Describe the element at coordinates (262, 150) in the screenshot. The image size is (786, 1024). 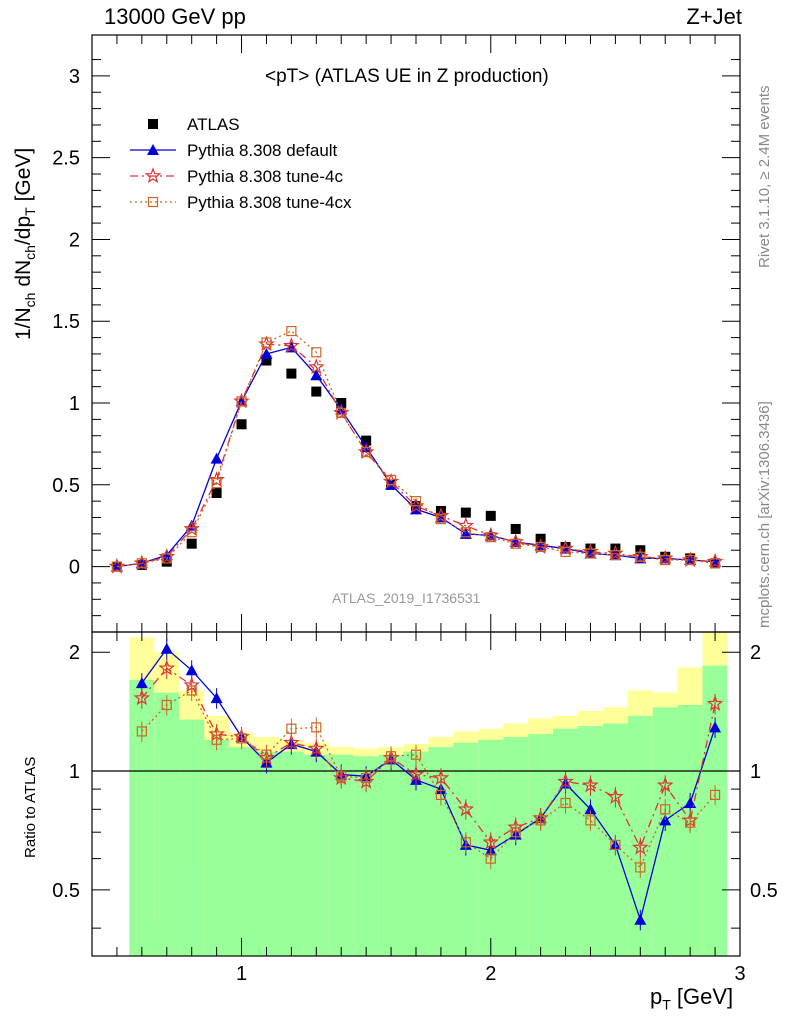
I see `legend-label: Pythia 8.308 default` at that location.